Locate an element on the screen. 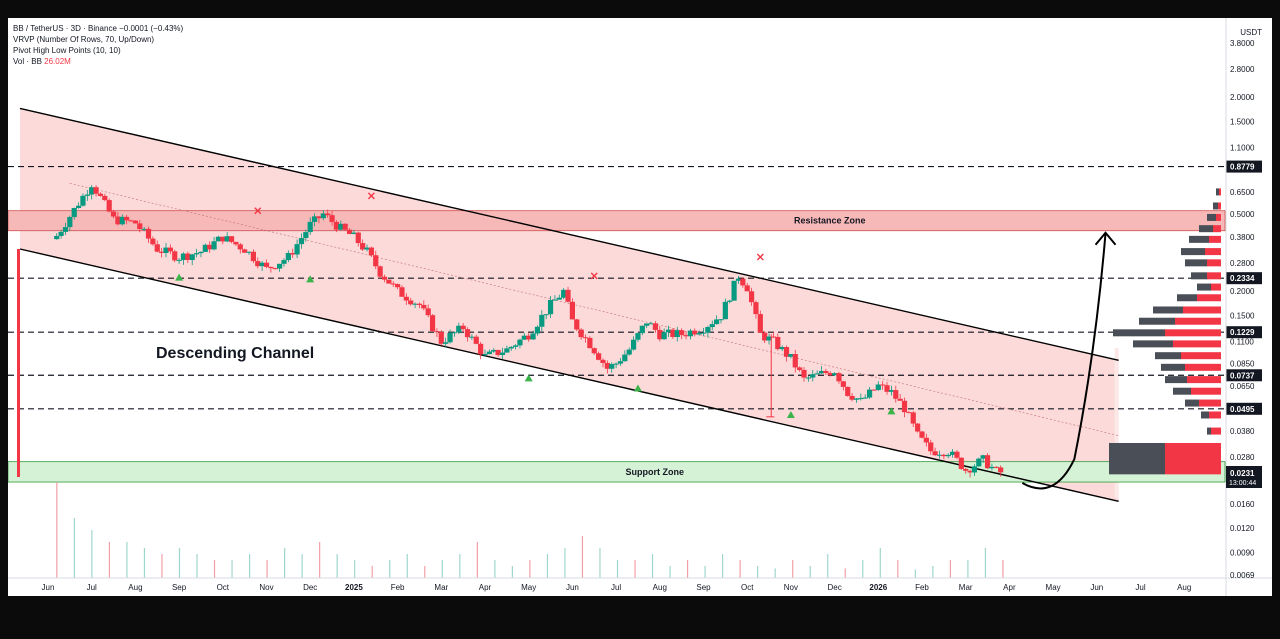 The width and height of the screenshot is (1280, 639). resistance-zone is located at coordinates (617, 221).